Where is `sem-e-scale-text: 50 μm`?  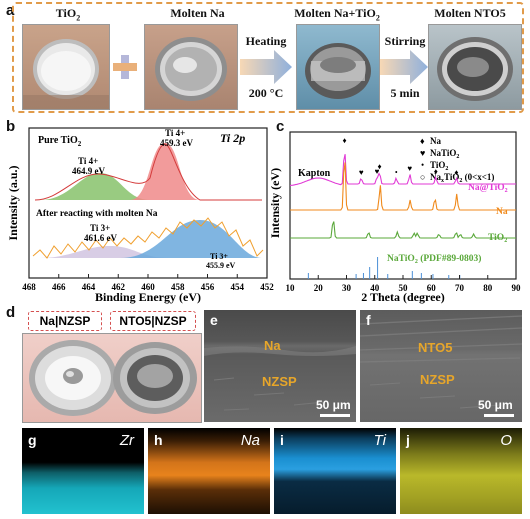
sem-e-scale-text: 50 μm is located at coordinates (333, 405).